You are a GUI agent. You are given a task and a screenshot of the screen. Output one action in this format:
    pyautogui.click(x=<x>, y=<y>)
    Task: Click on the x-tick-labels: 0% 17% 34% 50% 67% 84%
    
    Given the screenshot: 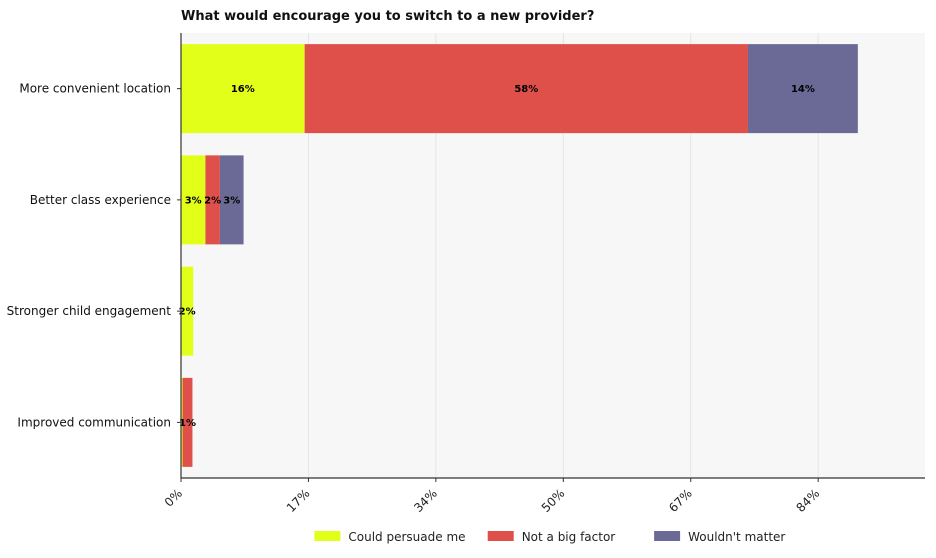 What is the action you would take?
    pyautogui.click(x=492, y=500)
    